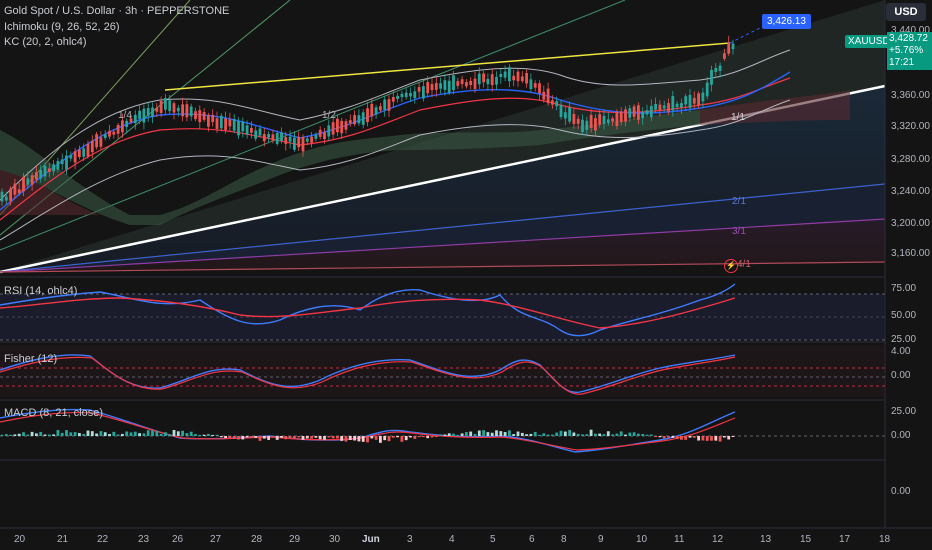 The image size is (932, 550). Describe the element at coordinates (731, 266) in the screenshot. I see `lightning-icon: ⚡` at that location.